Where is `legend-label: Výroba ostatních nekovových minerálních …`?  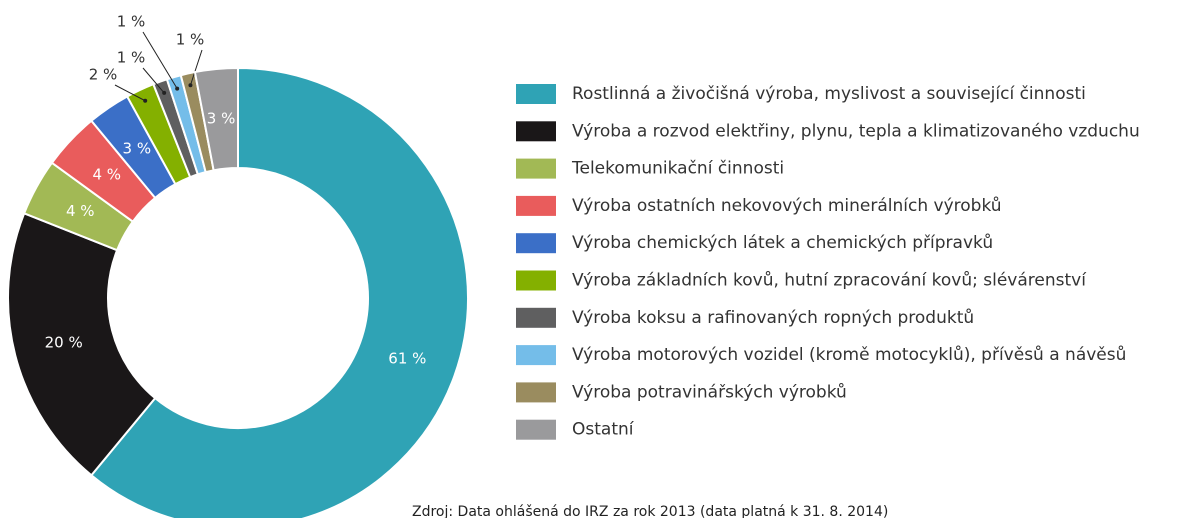 legend-label: Výroba ostatních nekovových minerálních … is located at coordinates (787, 206).